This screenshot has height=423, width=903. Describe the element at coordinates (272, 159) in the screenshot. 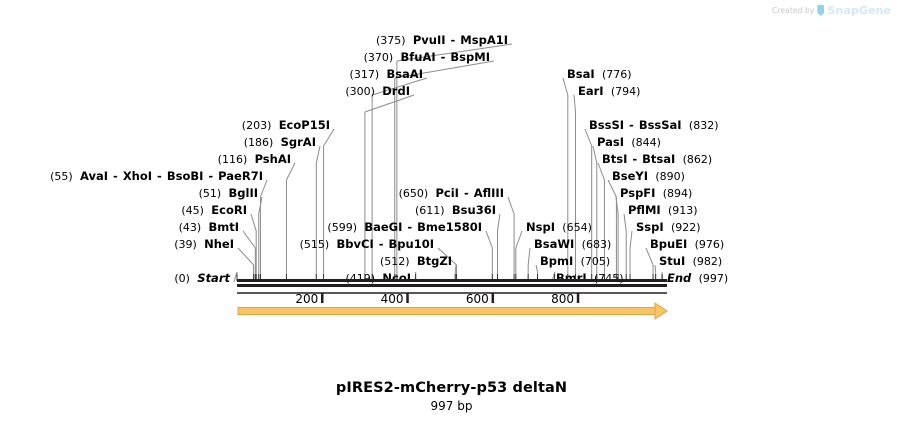

I see `enzyme-name: PshAI` at that location.